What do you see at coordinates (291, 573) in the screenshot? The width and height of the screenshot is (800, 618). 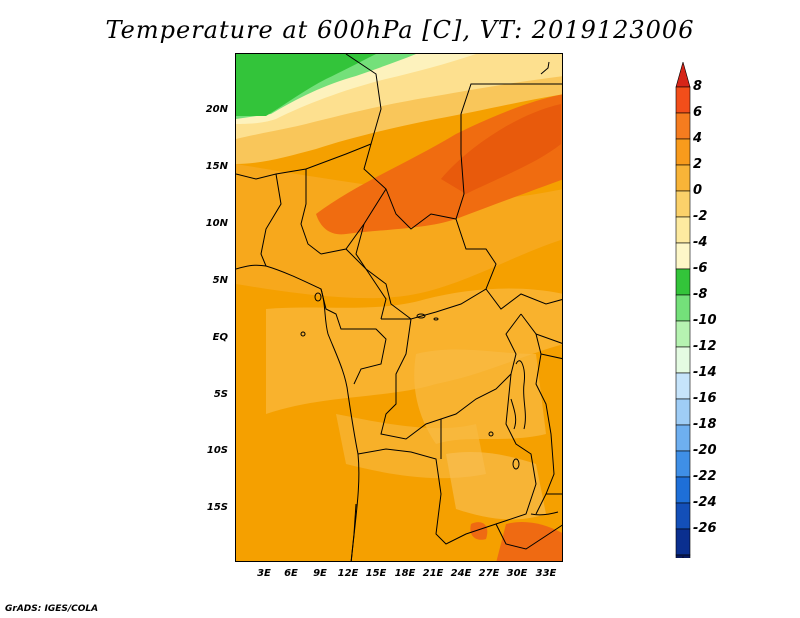 I see `lon-tick-label: 6E` at bounding box center [291, 573].